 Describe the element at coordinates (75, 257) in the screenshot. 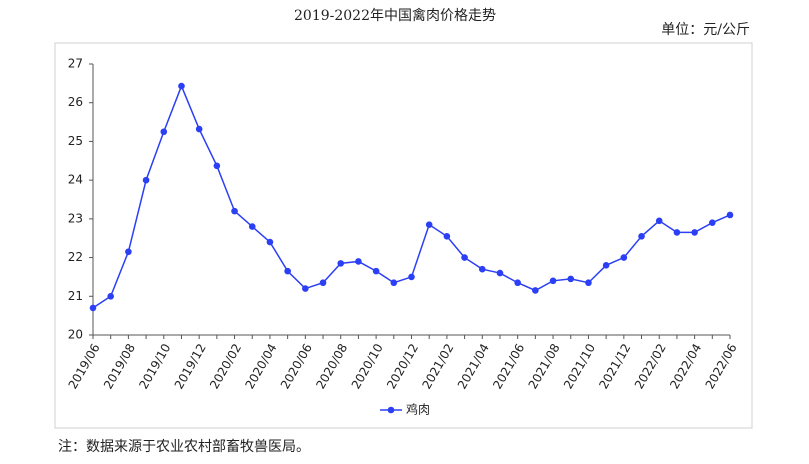

I see `y-tick-label: 22` at that location.